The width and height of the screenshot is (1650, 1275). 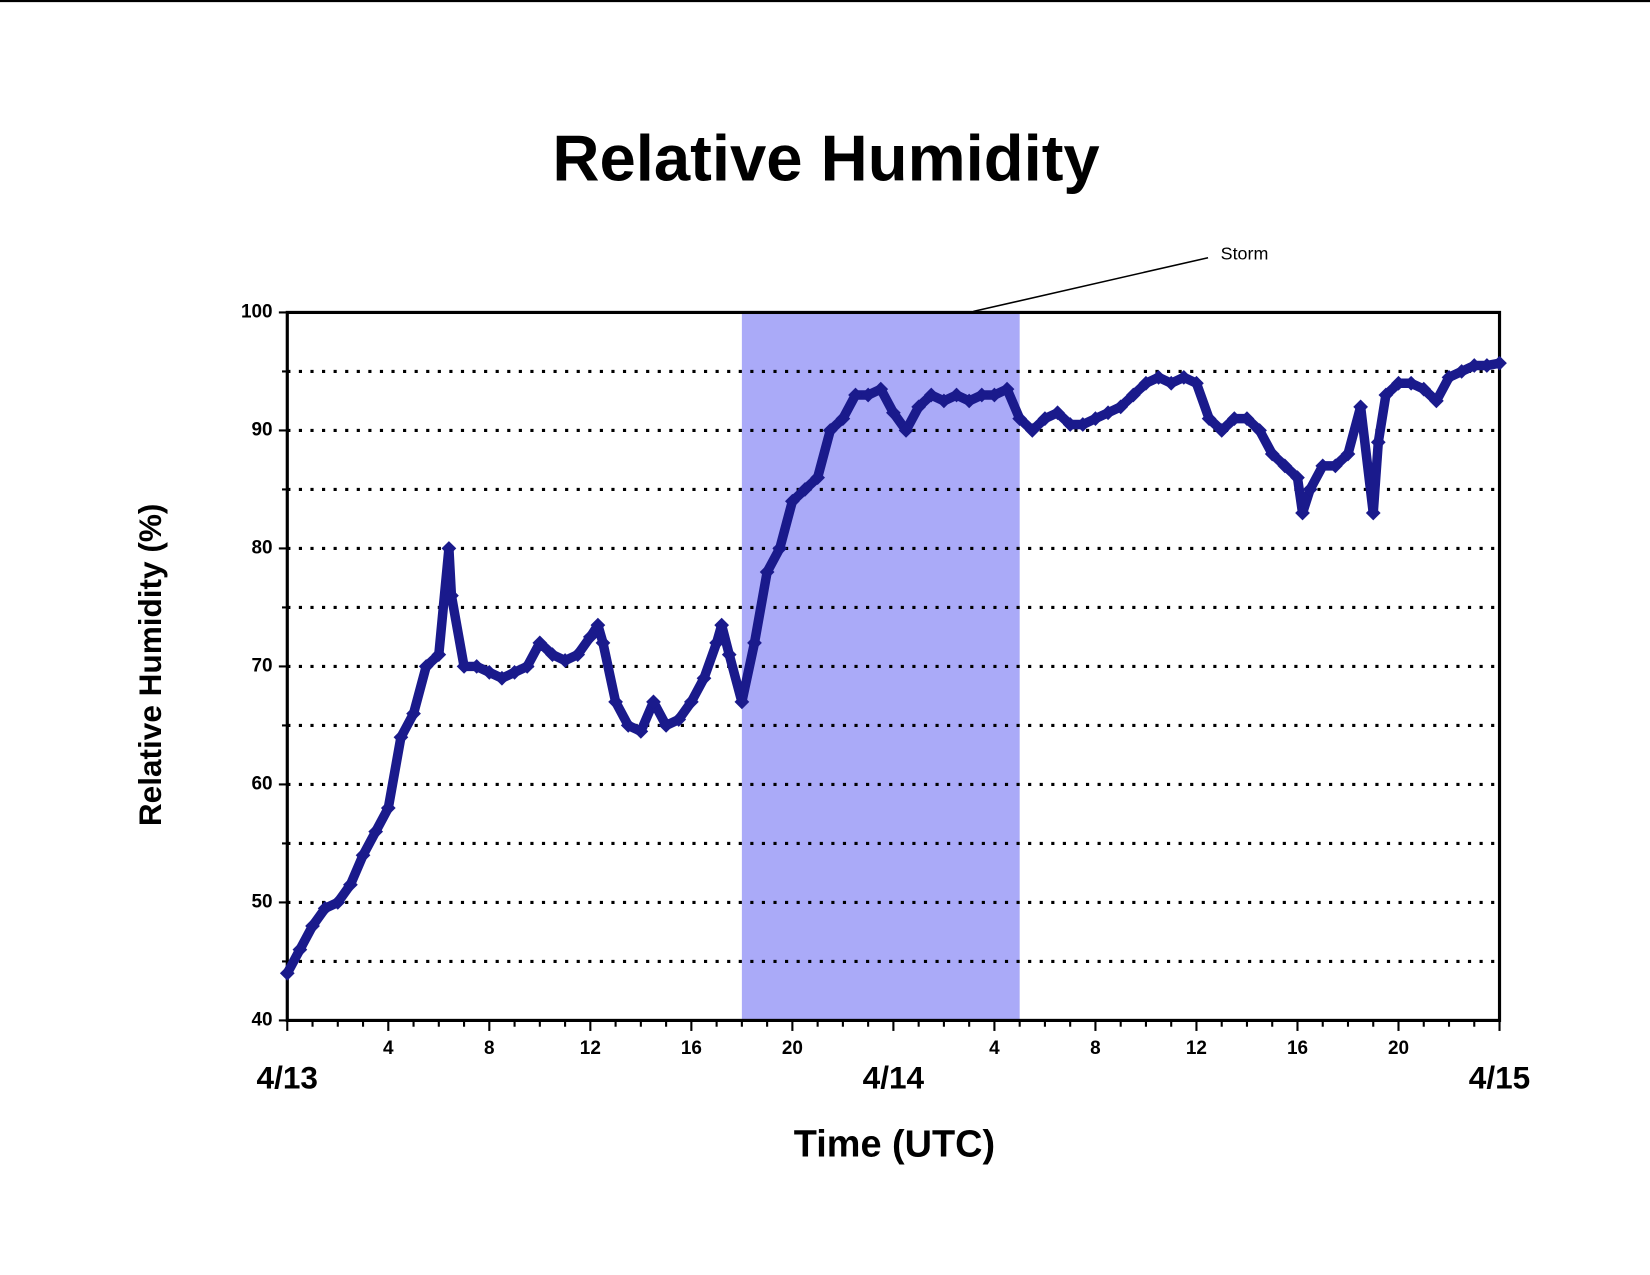 I want to click on y-axis-label: Relative Humidity (%), so click(x=150, y=665).